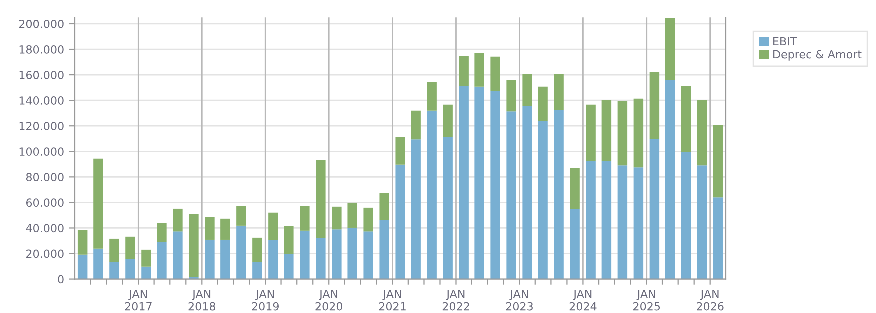  What do you see at coordinates (42, 49) in the screenshot?
I see `y-tick-label: 180.000` at bounding box center [42, 49].